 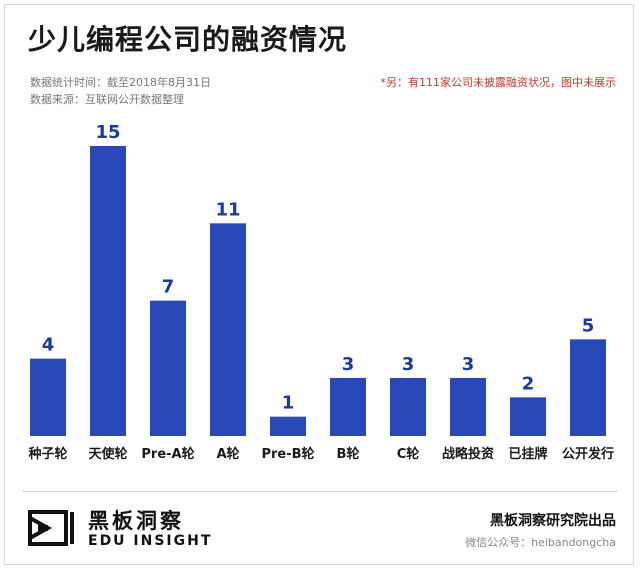 What do you see at coordinates (408, 364) in the screenshot?
I see `bar-value-label-6: 3` at bounding box center [408, 364].